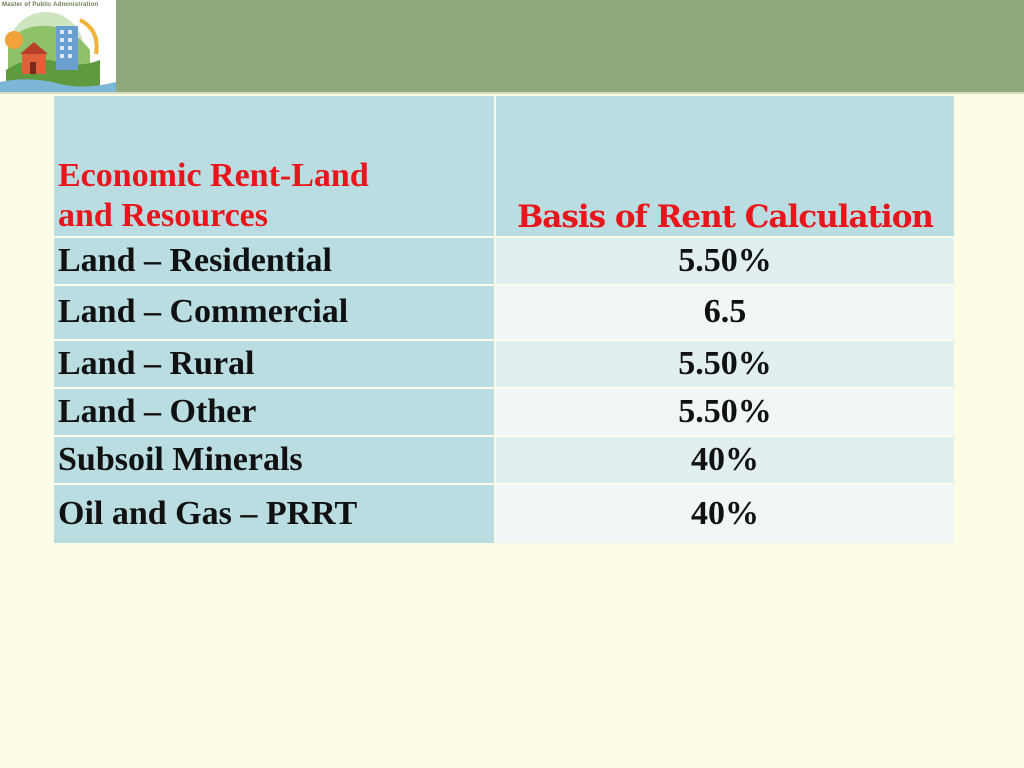 The image size is (1024, 768). I want to click on table-row: Land – Other 5.50%, so click(504, 412).